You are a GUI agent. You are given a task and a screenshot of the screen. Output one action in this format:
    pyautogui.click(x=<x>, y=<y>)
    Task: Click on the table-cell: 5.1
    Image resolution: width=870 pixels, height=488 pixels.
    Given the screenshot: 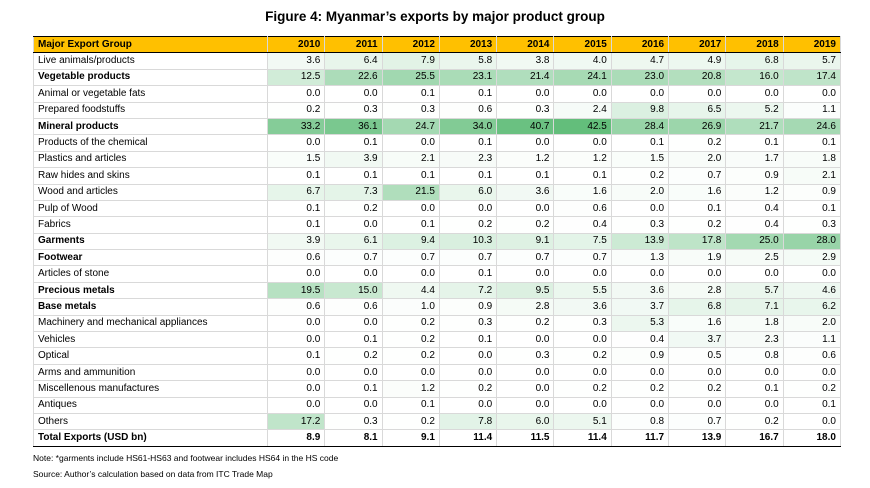 What is the action you would take?
    pyautogui.click(x=582, y=421)
    